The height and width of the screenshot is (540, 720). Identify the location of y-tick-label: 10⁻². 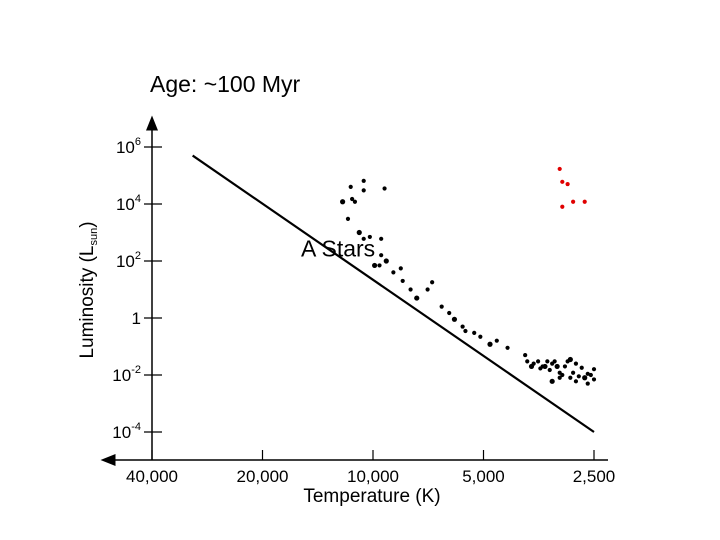
(126, 374).